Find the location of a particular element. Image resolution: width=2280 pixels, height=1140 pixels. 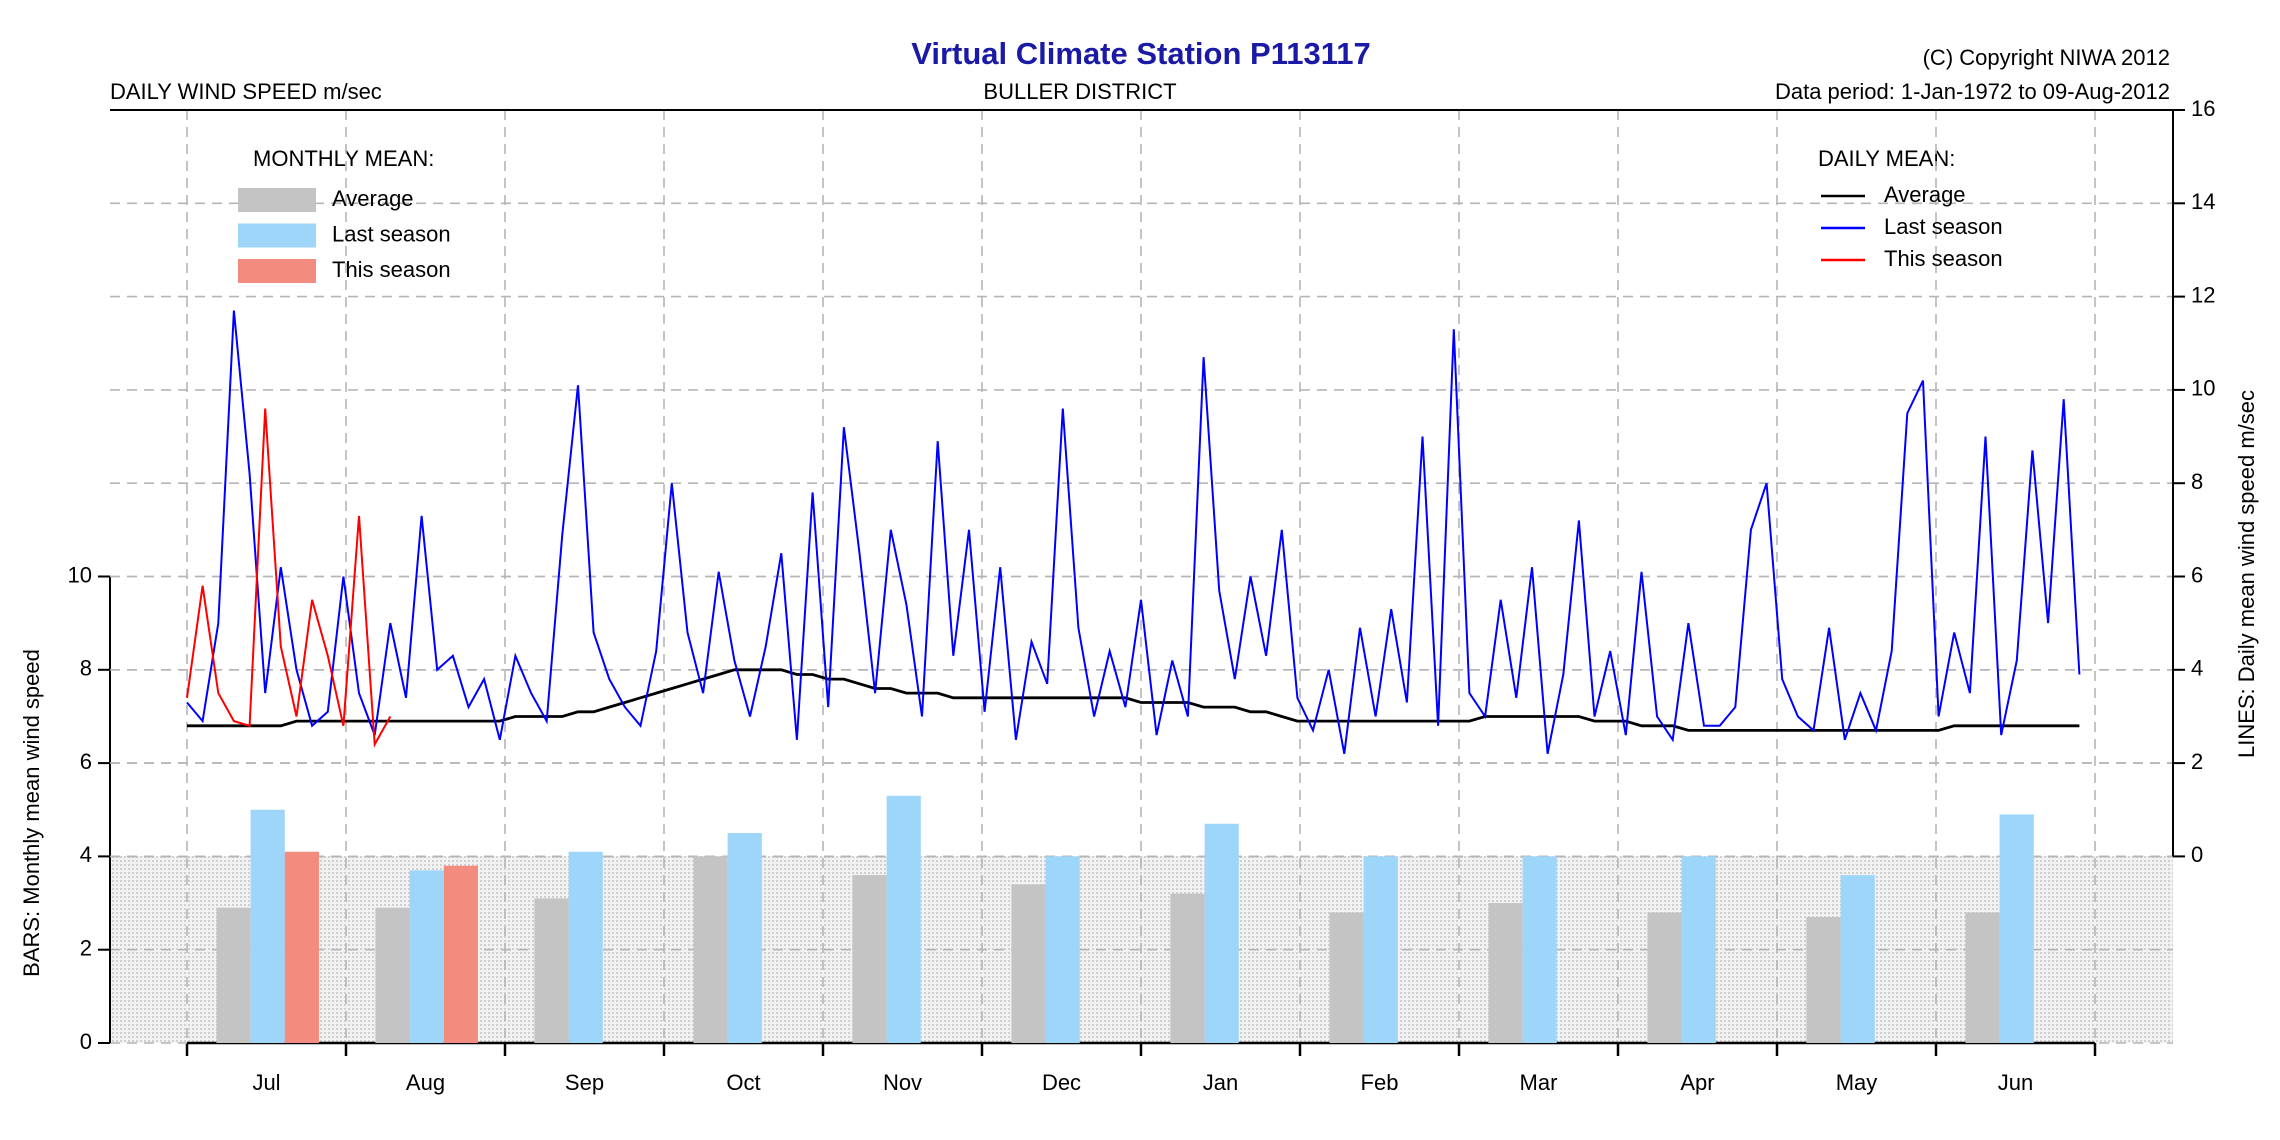

x-tick-label: Mar is located at coordinates (1539, 1082).